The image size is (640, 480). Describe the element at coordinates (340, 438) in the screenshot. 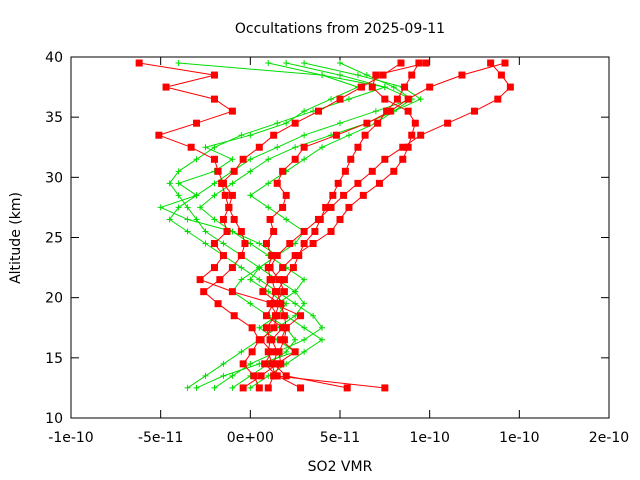

I see `x-tick-label: 5e-11` at that location.